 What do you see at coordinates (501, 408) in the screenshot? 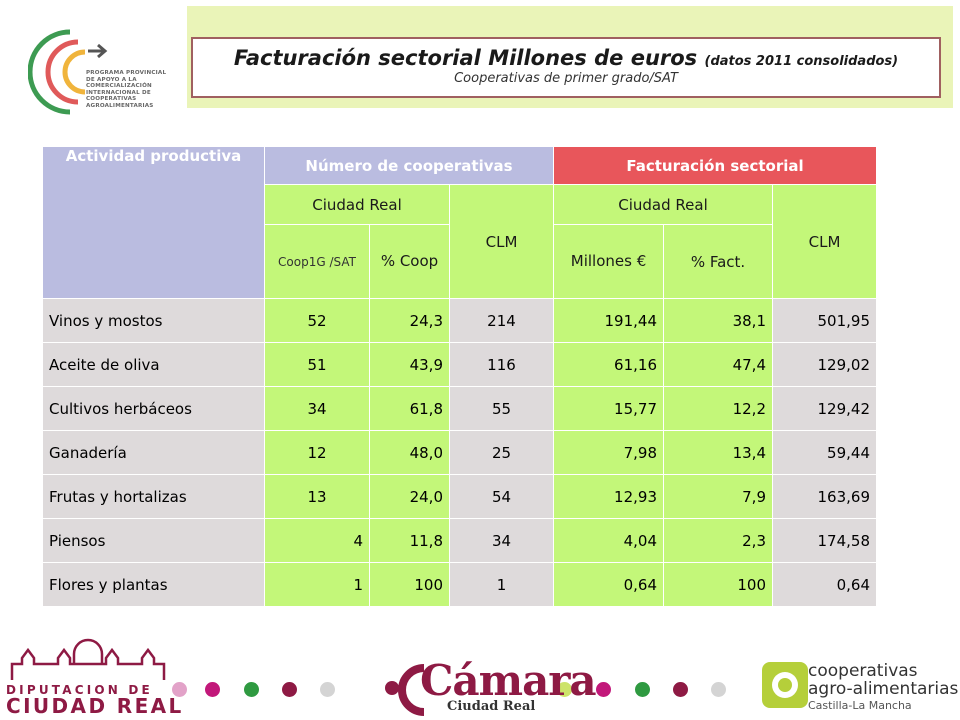
I see `cell-clm-num: 55` at bounding box center [501, 408].